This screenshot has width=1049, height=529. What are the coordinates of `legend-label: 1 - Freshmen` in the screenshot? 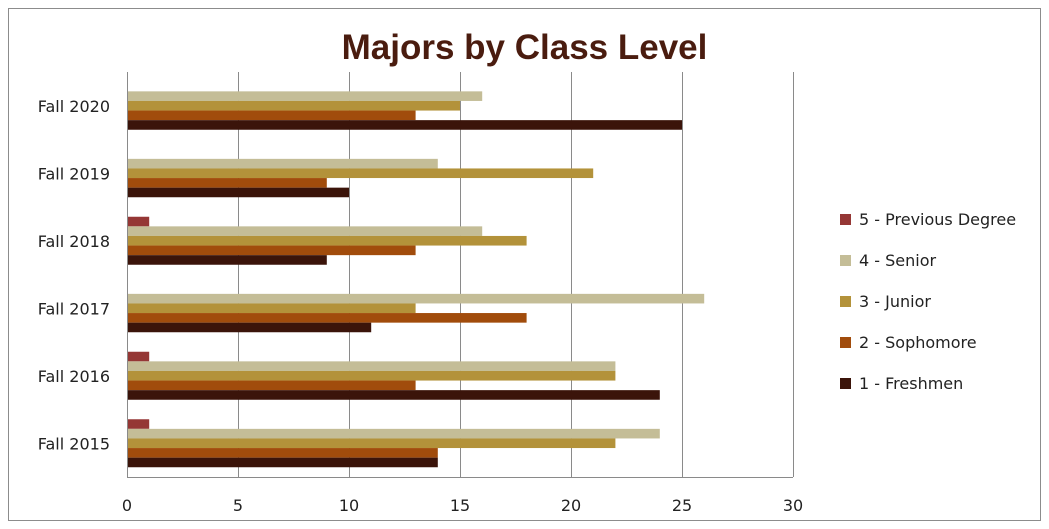 It's located at (911, 383).